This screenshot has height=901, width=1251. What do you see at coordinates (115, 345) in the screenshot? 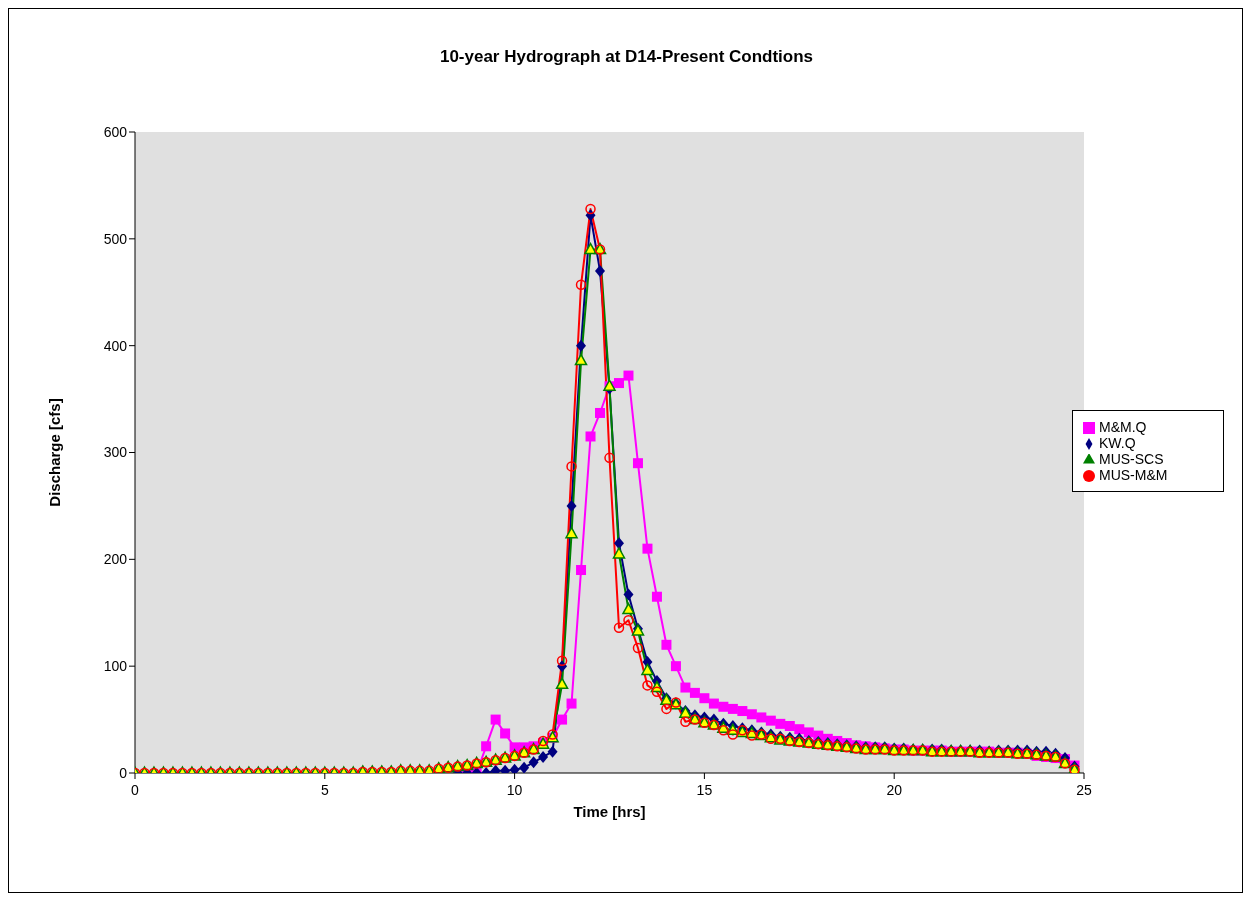
I see `y-tick-label: 400` at bounding box center [115, 345].